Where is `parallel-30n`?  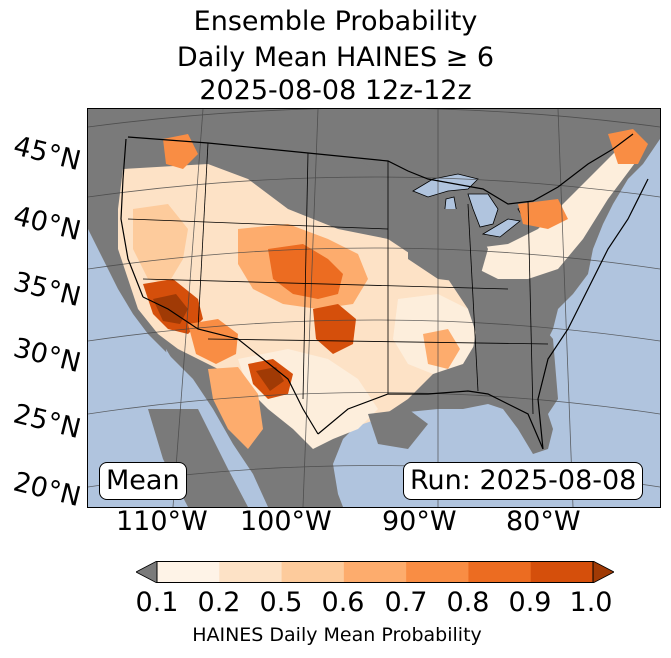 parallel-30n is located at coordinates (374, 330).